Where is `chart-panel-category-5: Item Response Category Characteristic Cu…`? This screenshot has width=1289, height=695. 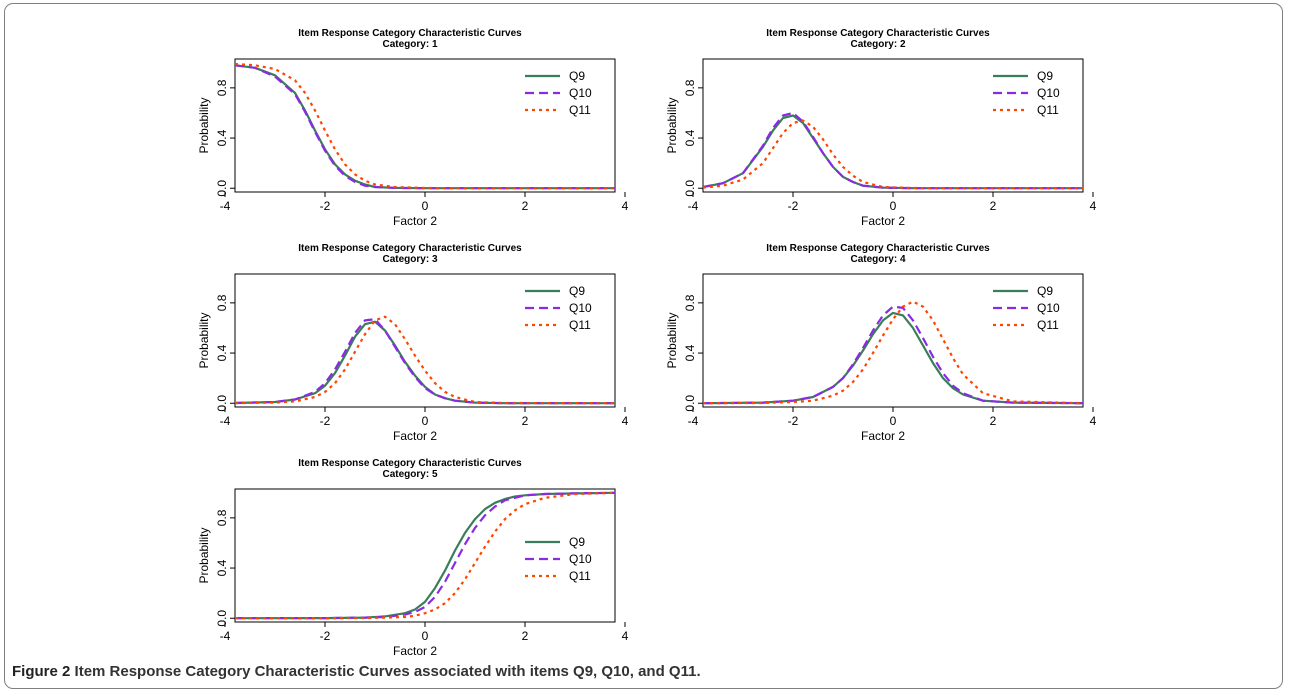
chart-panel-category-5: Item Response Category Characteristic Cu… is located at coordinates (413, 558).